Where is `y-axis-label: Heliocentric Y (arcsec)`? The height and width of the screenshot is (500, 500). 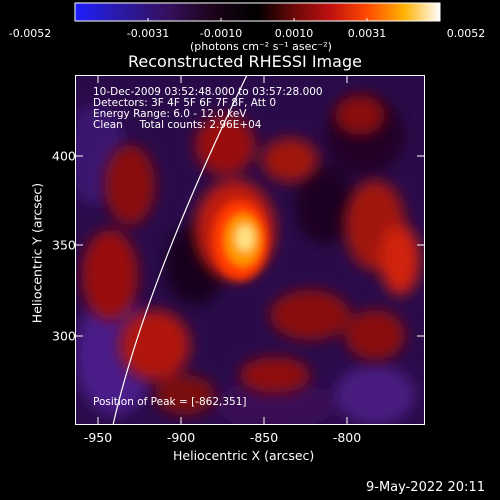
y-axis-label: Heliocentric Y (arcsec) is located at coordinates (37, 253).